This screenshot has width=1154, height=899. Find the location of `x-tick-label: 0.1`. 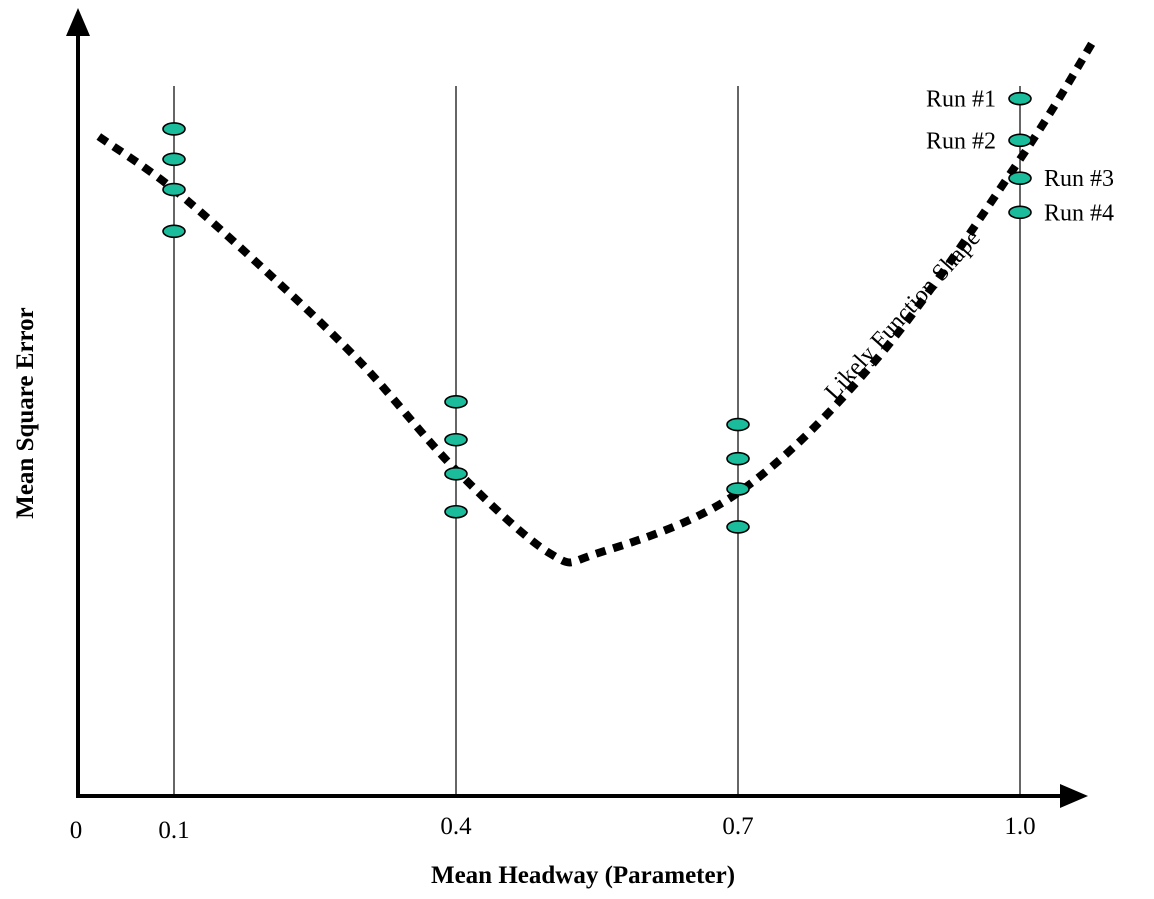

x-tick-label: 0.1 is located at coordinates (173, 830).